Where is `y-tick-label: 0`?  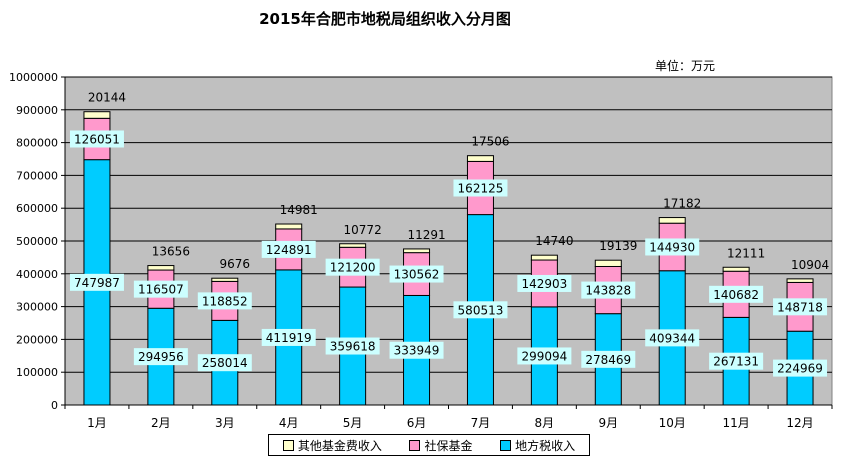 y-tick-label: 0 is located at coordinates (54, 405).